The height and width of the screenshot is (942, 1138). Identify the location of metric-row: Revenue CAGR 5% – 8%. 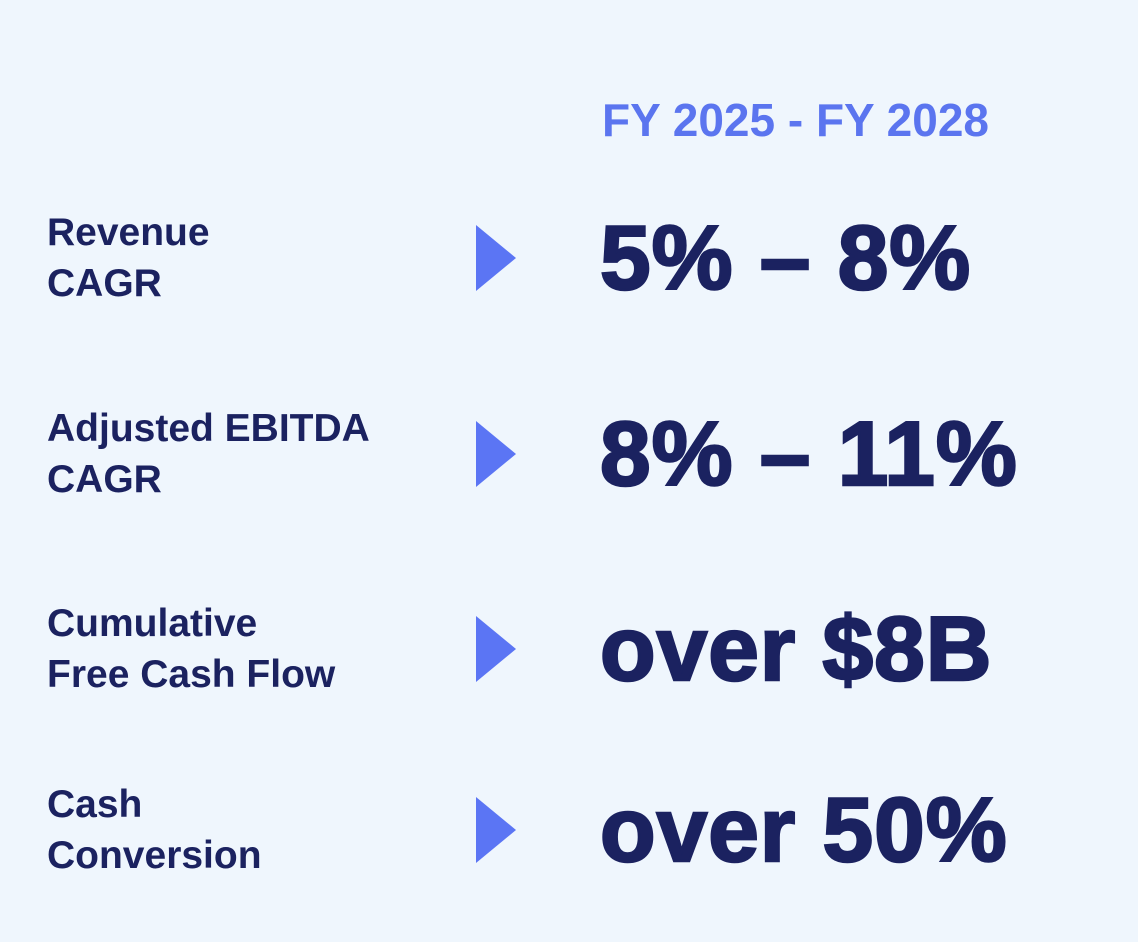
(569, 267).